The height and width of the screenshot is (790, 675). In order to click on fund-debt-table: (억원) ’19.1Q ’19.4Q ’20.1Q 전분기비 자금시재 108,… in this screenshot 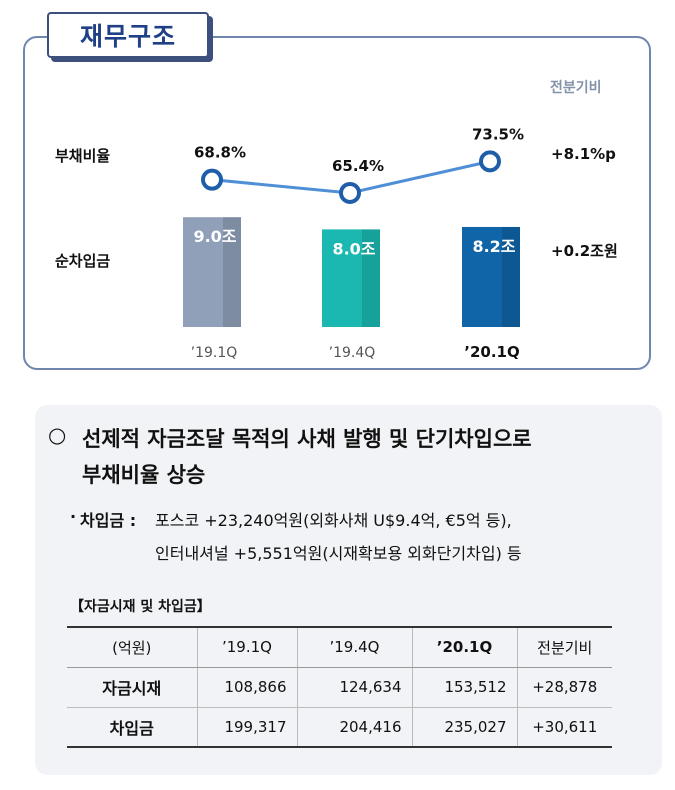, I will do `click(339, 687)`.